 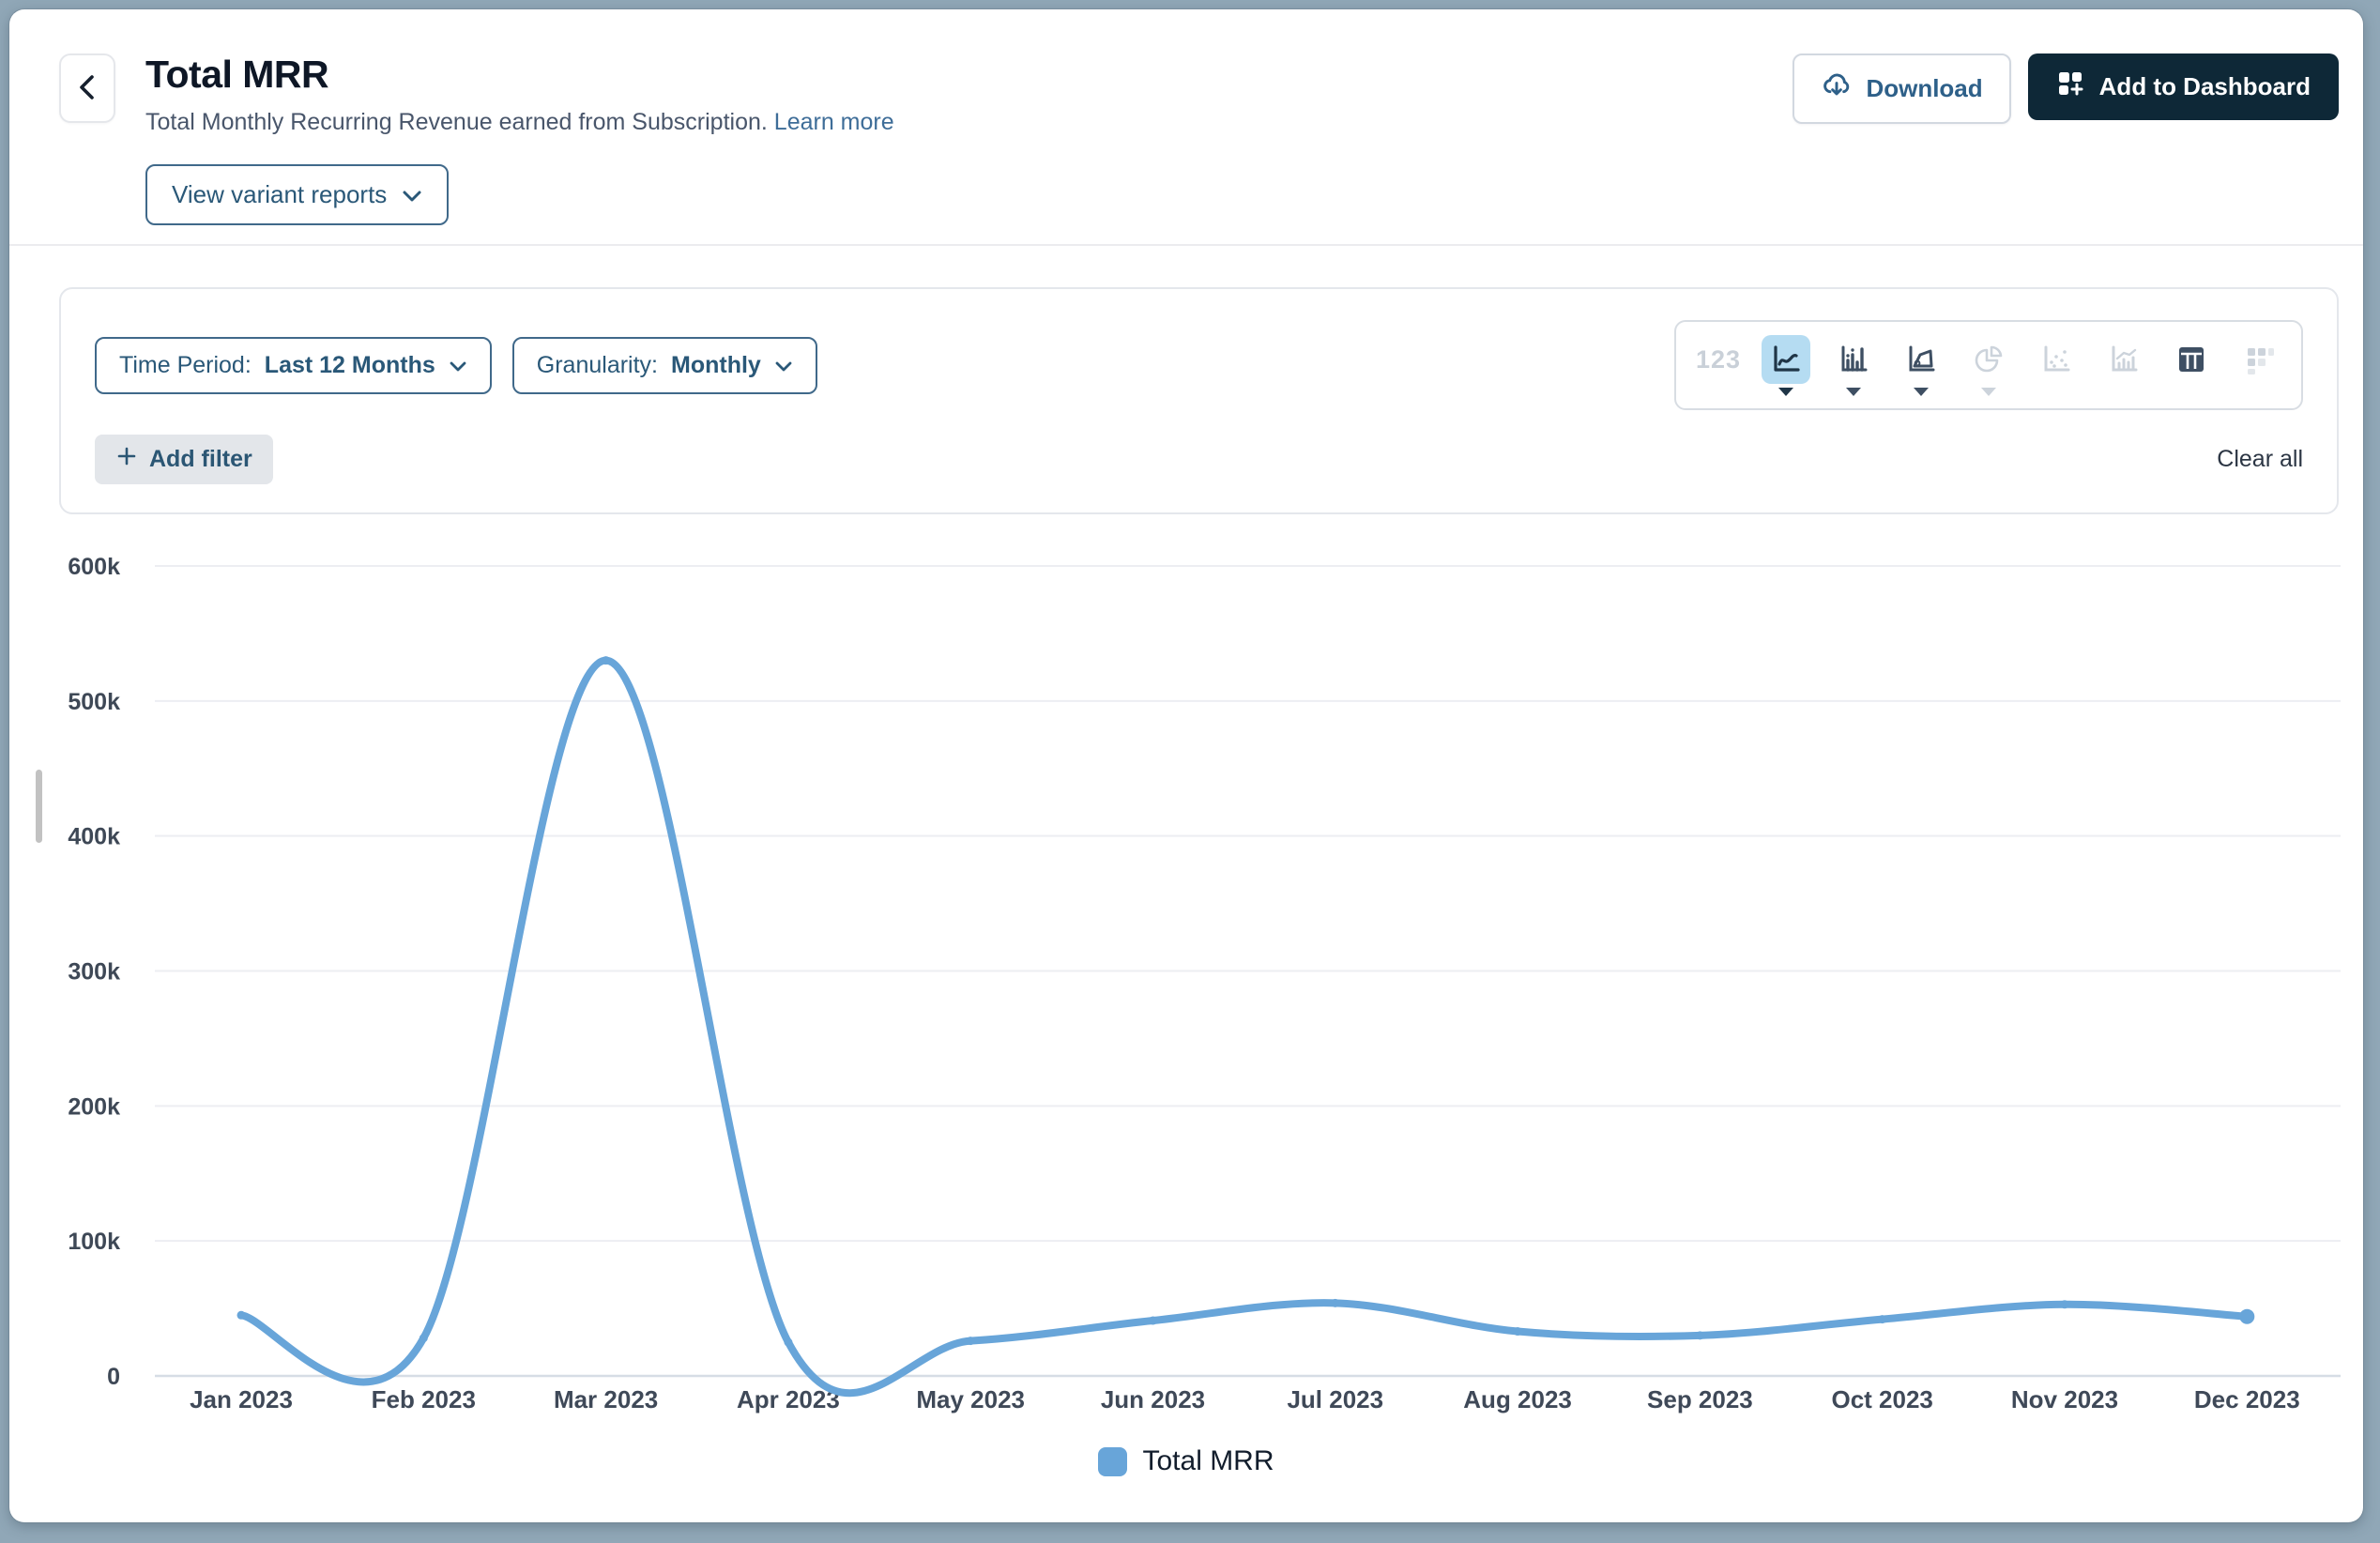 I want to click on chart-type-pivot, so click(x=2259, y=365).